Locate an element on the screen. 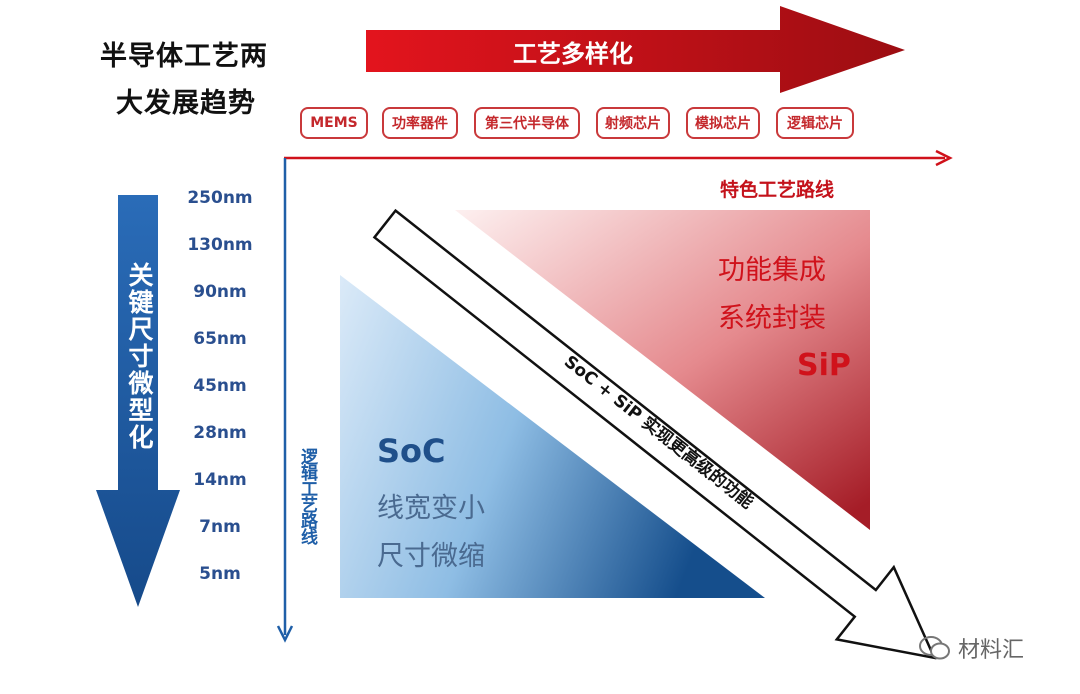  node-label: 14nm is located at coordinates (220, 480).